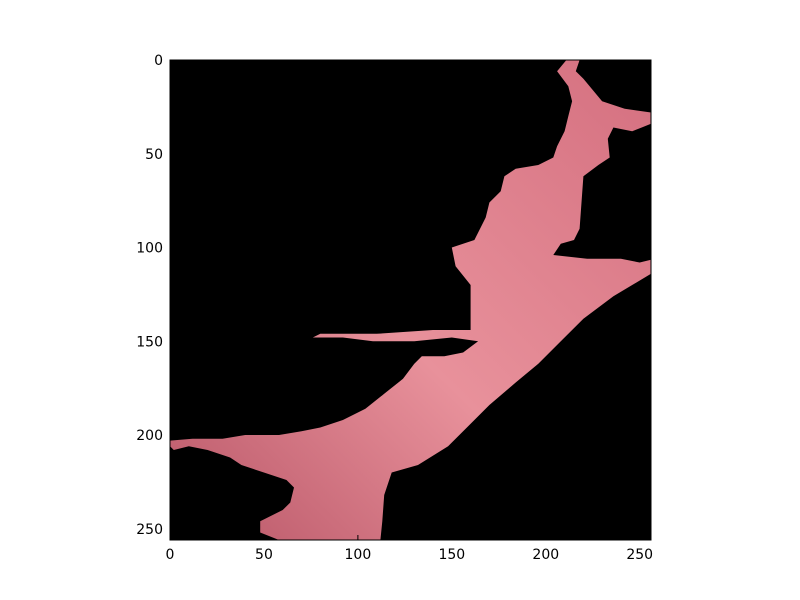 Image resolution: width=800 pixels, height=600 pixels. I want to click on y-tick-label: 100, so click(149, 249).